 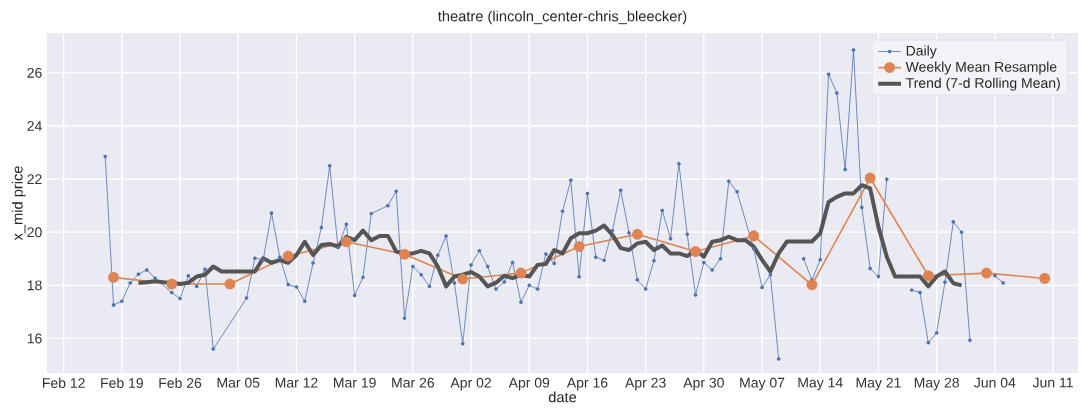 What do you see at coordinates (18, 203) in the screenshot?
I see `y-axis-title: x_mid price` at bounding box center [18, 203].